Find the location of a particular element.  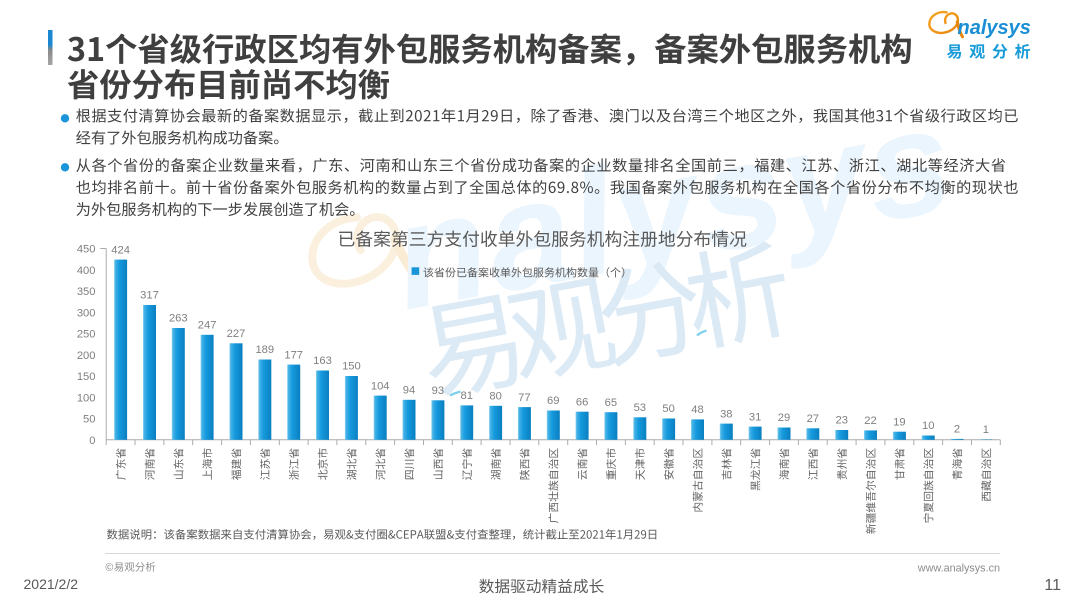

svg-text: 317 is located at coordinates (149, 296).